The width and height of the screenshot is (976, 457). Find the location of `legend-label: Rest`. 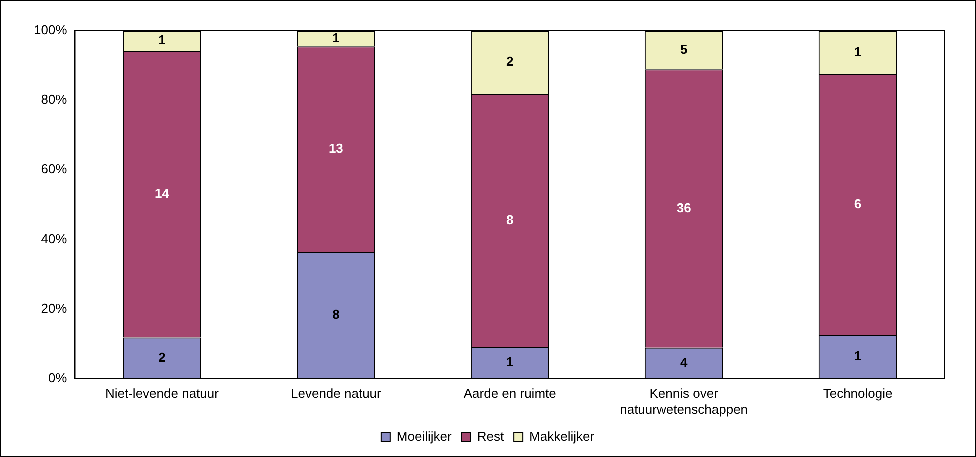

legend-label: Rest is located at coordinates (490, 436).